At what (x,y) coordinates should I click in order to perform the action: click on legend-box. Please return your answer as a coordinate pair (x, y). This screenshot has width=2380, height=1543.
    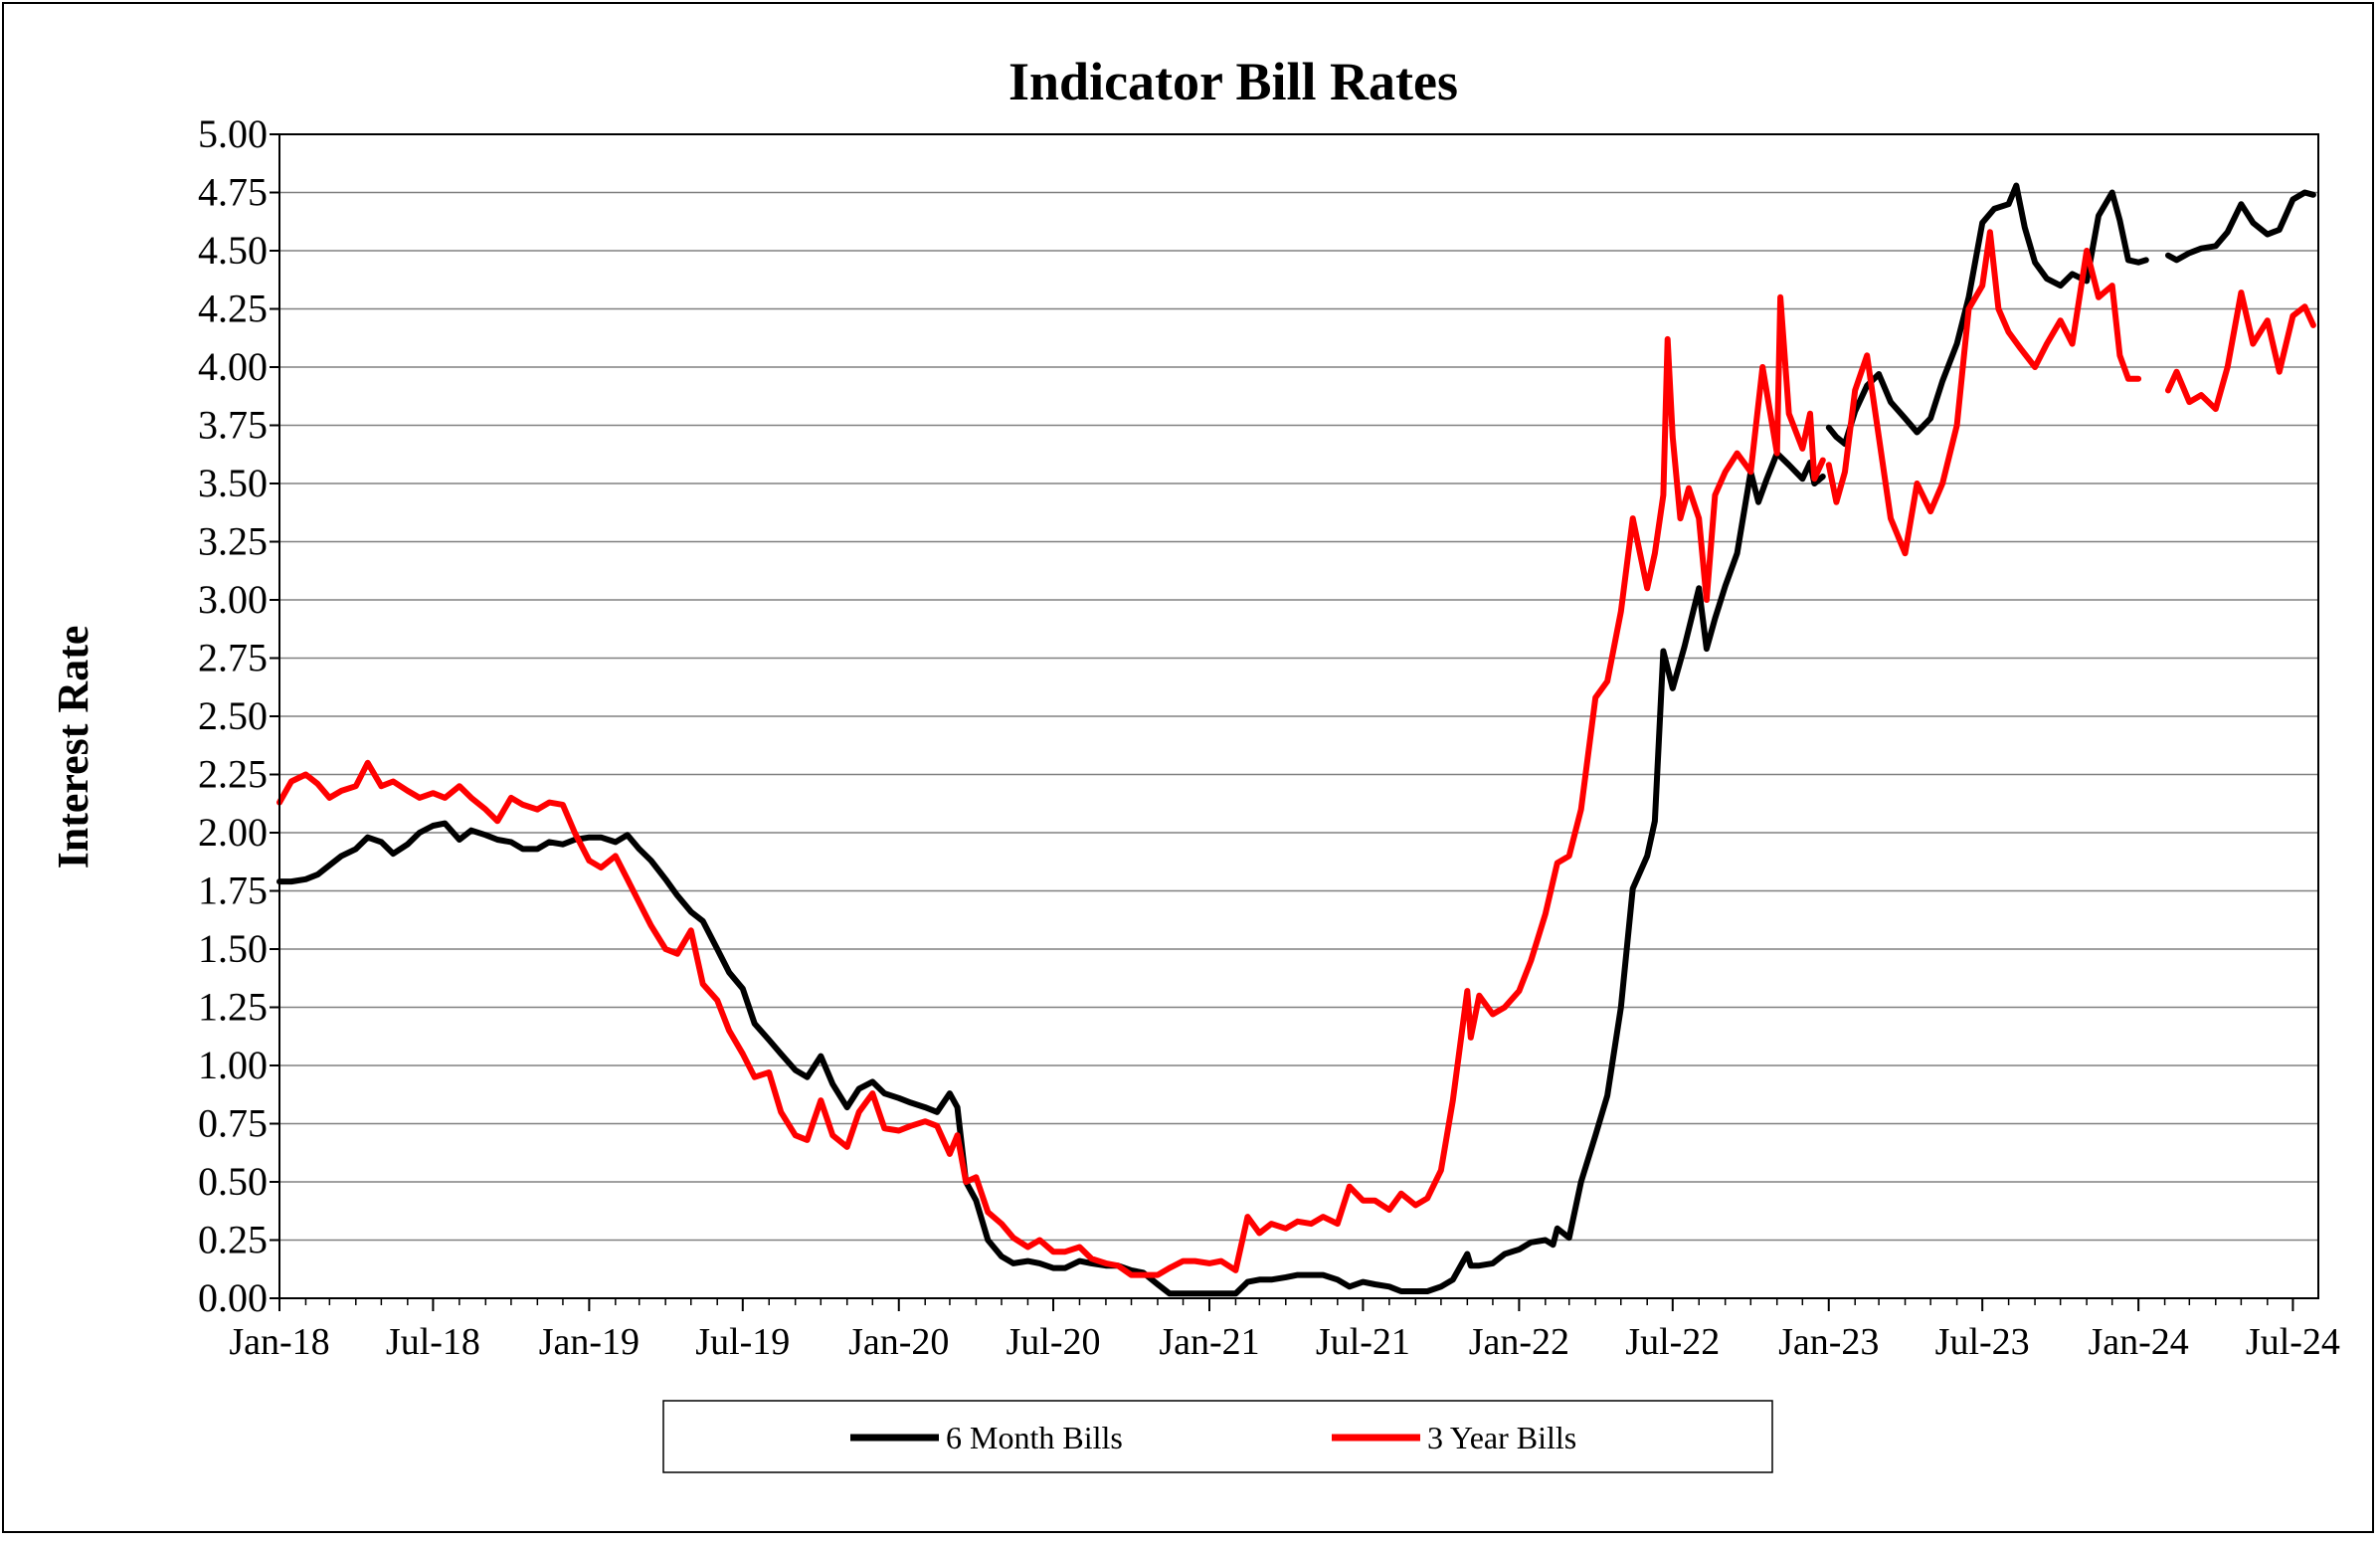
    Looking at the image, I should click on (1218, 1436).